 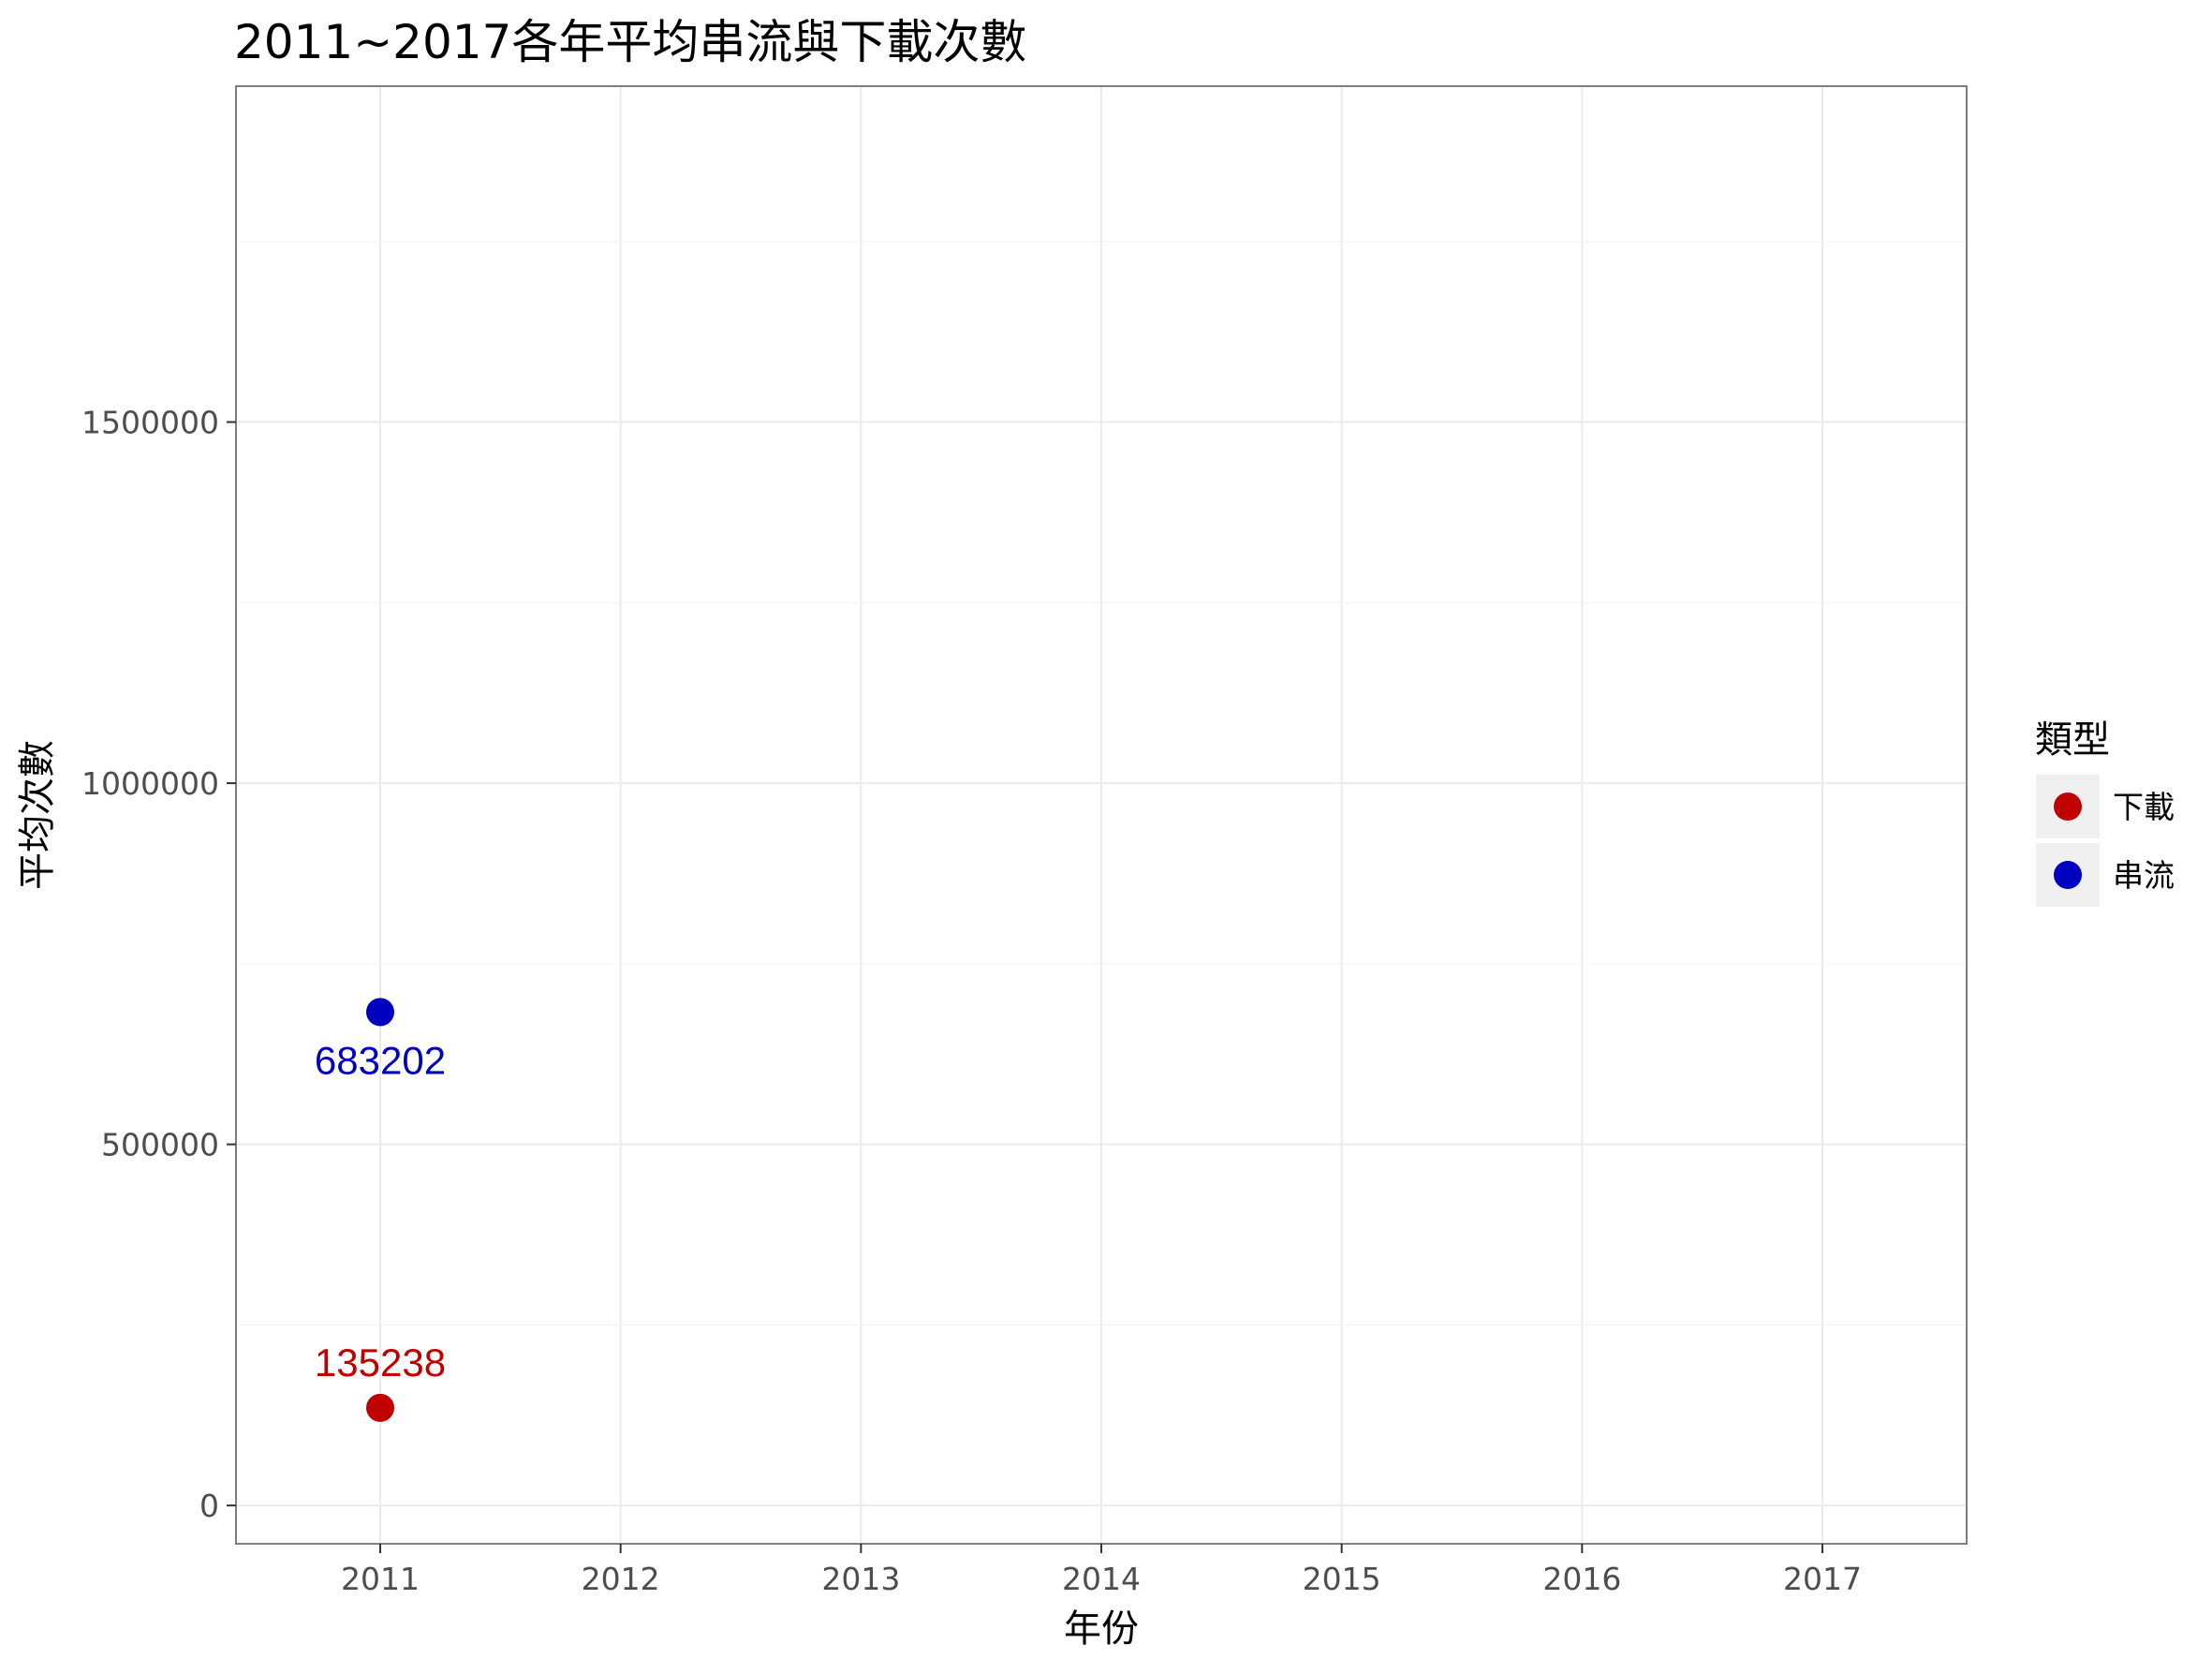 What do you see at coordinates (209, 1506) in the screenshot?
I see `y-tick-label: 0` at bounding box center [209, 1506].